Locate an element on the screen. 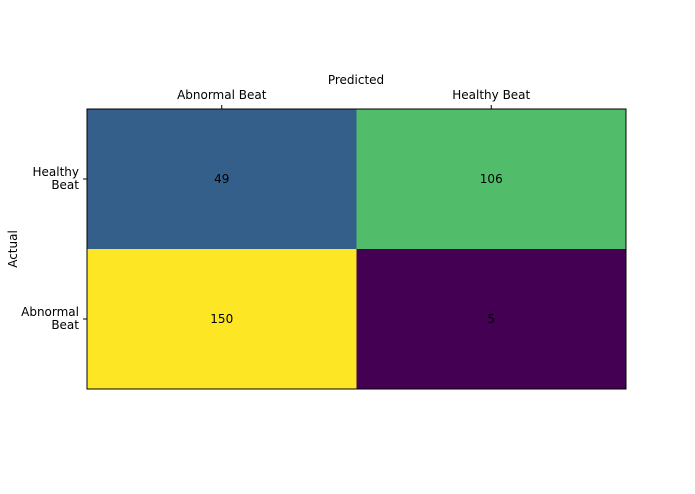 Image resolution: width=695 pixels, height=494 pixels. cell-value-label: 106 is located at coordinates (491, 179).